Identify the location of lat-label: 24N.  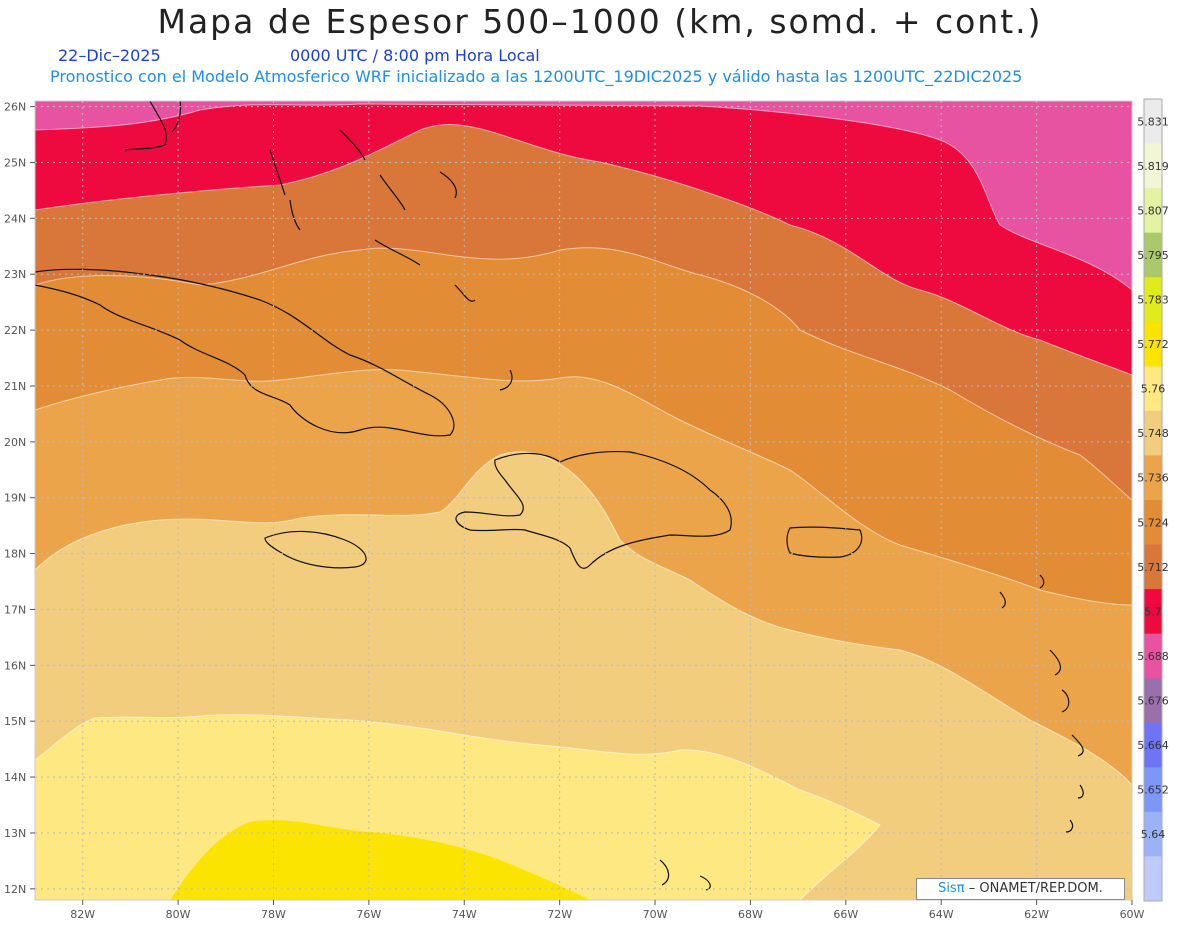
(15, 218).